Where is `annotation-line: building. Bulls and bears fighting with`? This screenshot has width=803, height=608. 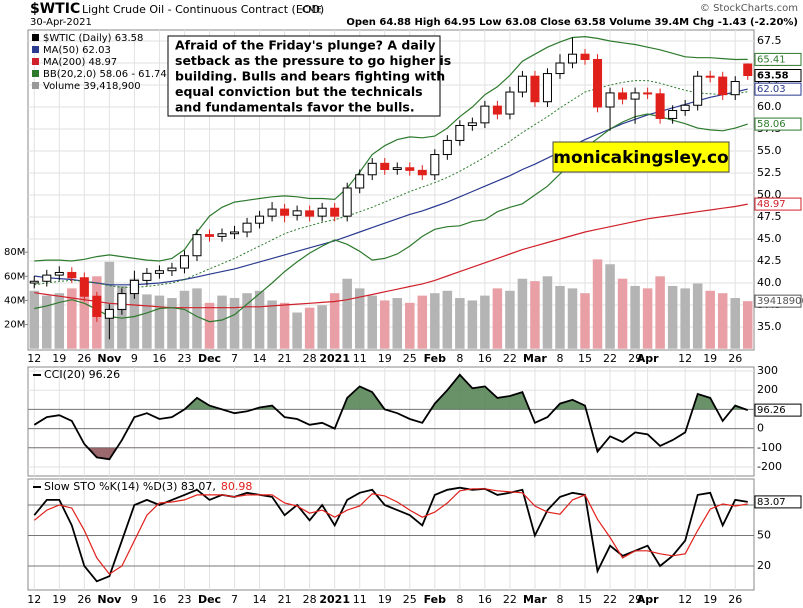
annotation-line: building. Bulls and bears fighting with is located at coordinates (310, 76).